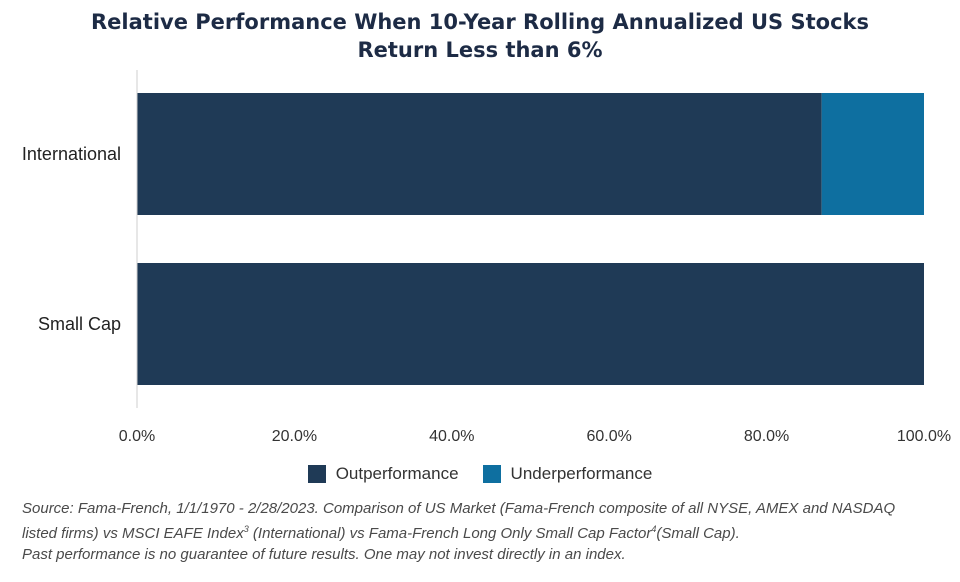  What do you see at coordinates (654, 529) in the screenshot?
I see `footnote-superscript-4: 4` at bounding box center [654, 529].